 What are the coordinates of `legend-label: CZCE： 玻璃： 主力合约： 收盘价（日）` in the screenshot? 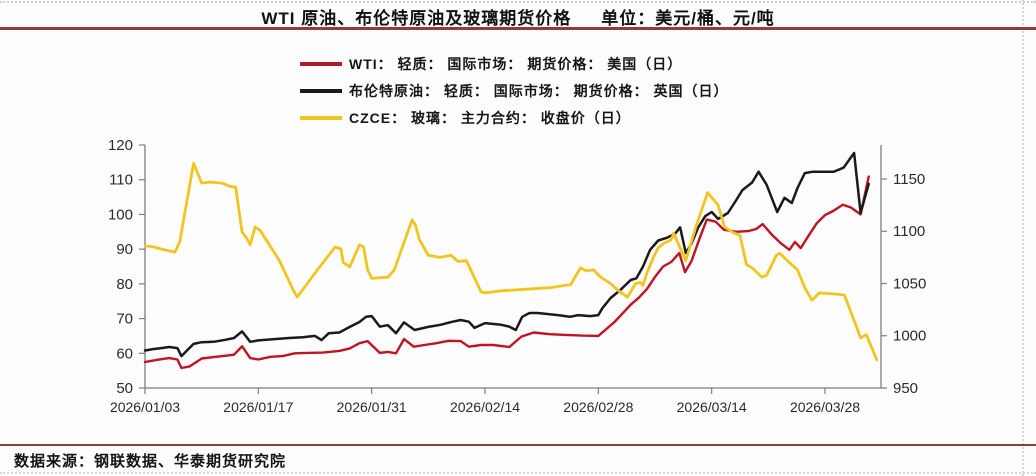 It's located at (490, 117).